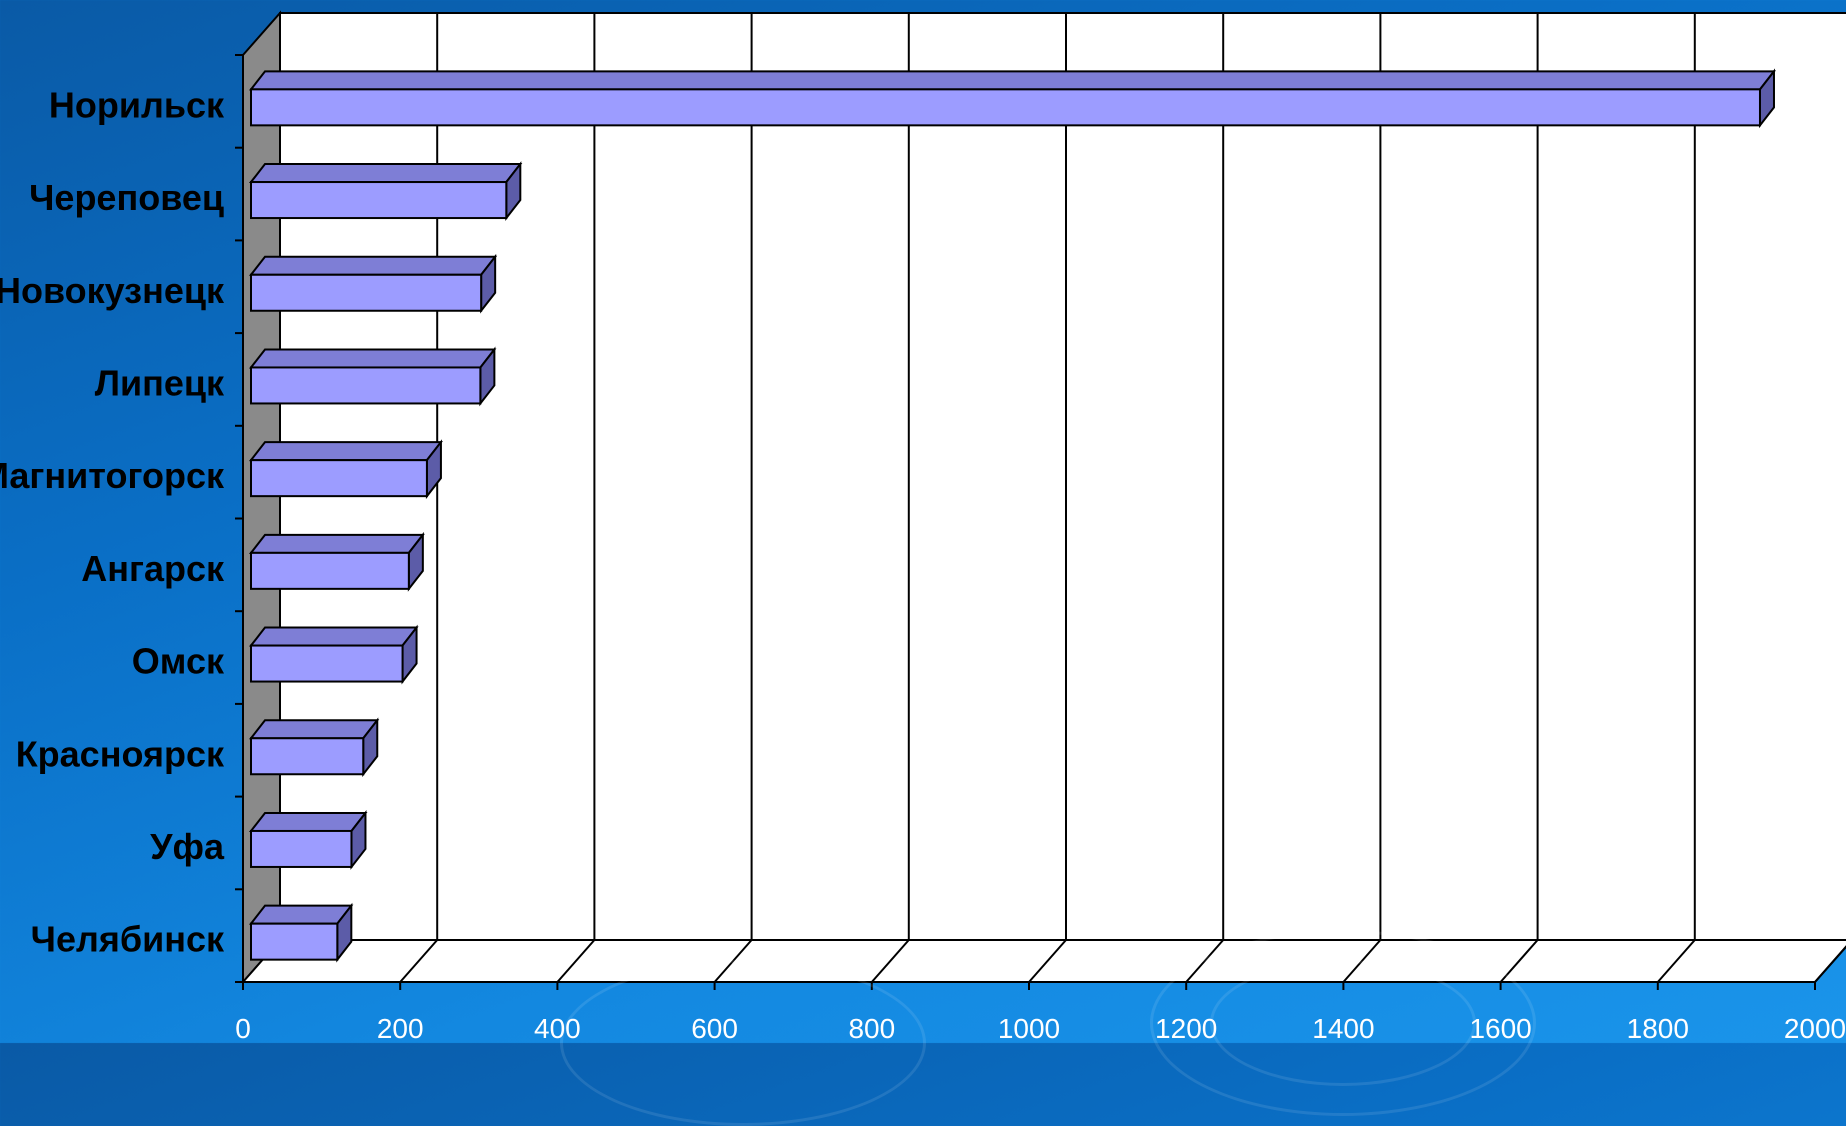 The width and height of the screenshot is (1846, 1126). Describe the element at coordinates (112, 290) in the screenshot. I see `category-label: Новокузнецк` at that location.